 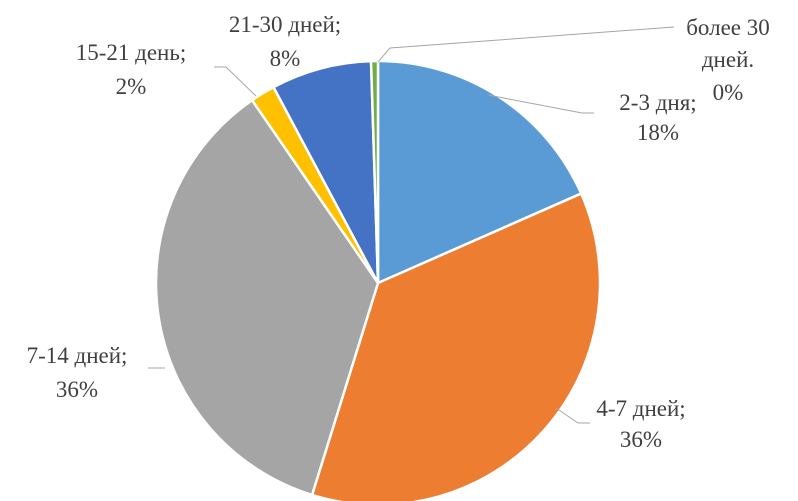 I want to click on data-label-category: 2-3 дня;, so click(x=657, y=102).